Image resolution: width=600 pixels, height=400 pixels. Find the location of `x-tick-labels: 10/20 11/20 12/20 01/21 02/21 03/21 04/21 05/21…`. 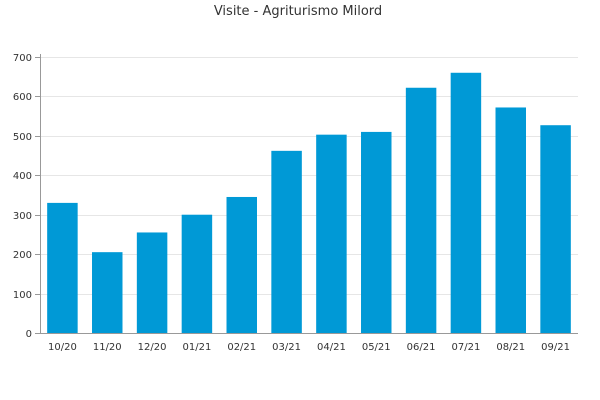

x-tick-labels: 10/20 11/20 12/20 01/21 02/21 03/21 04/21 05/21… is located at coordinates (309, 347).